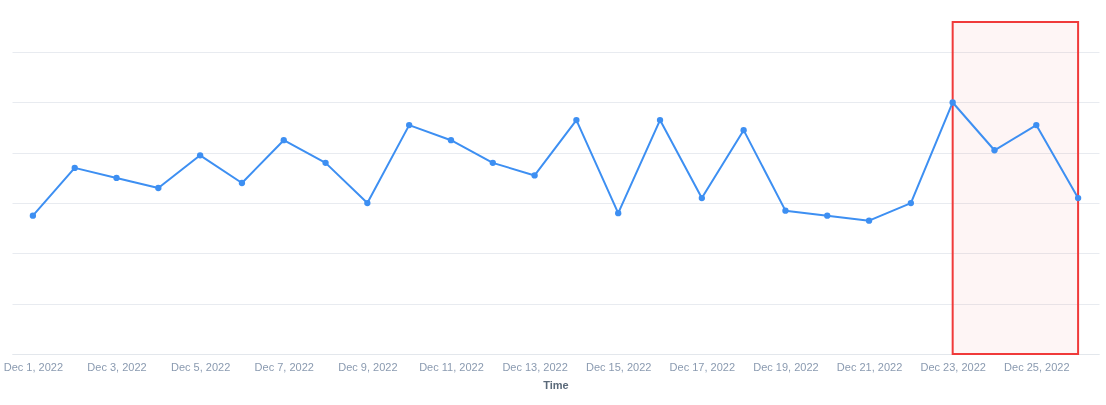 The height and width of the screenshot is (405, 1106). I want to click on x-axis-title: Time, so click(556, 384).